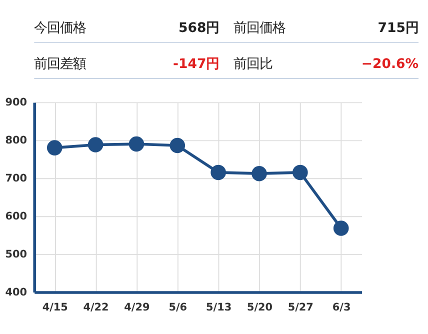 The width and height of the screenshot is (428, 334). What do you see at coordinates (137, 308) in the screenshot?
I see `x-tick-label: 4/29` at bounding box center [137, 308].